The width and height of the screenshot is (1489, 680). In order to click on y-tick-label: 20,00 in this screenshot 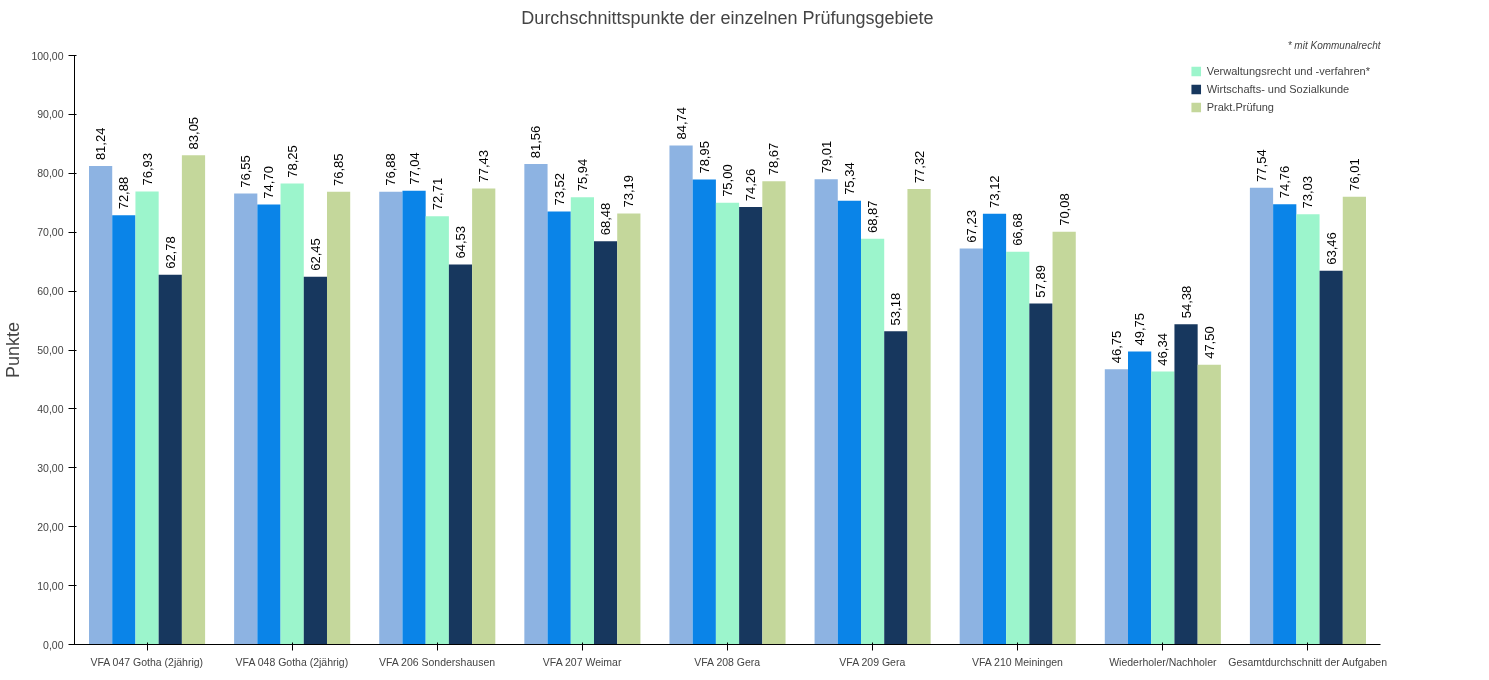, I will do `click(50, 526)`.